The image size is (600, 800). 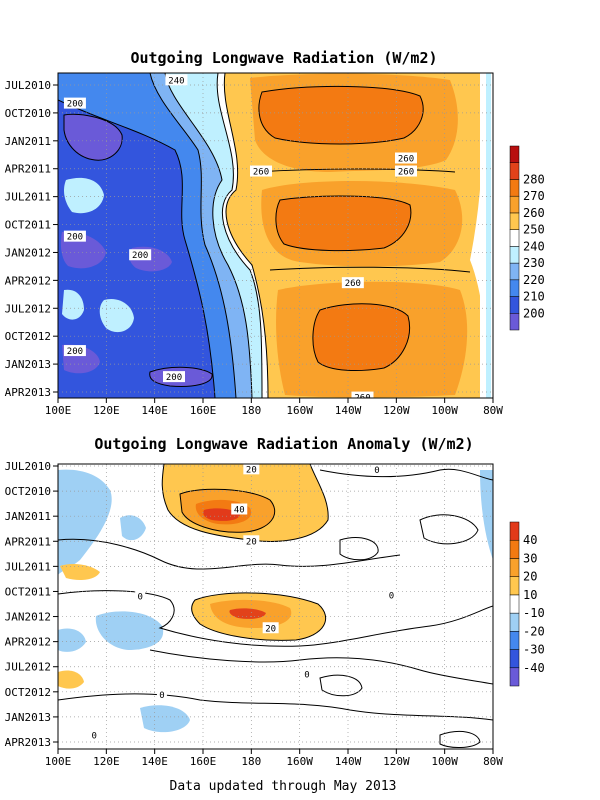 I want to click on anom-neg-region-f, so click(x=486, y=515).